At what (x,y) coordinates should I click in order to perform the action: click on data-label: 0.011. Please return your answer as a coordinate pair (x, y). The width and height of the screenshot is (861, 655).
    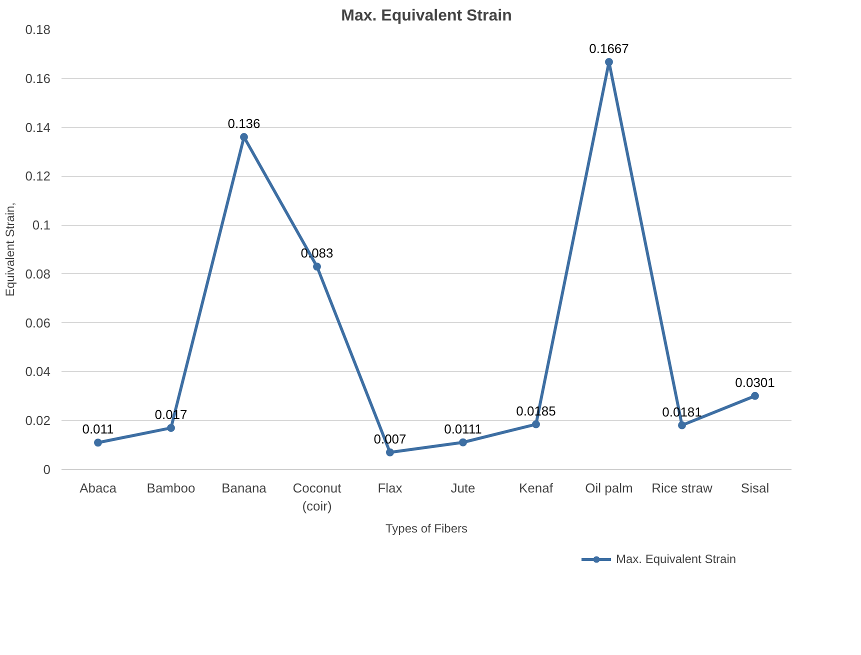
    Looking at the image, I should click on (98, 429).